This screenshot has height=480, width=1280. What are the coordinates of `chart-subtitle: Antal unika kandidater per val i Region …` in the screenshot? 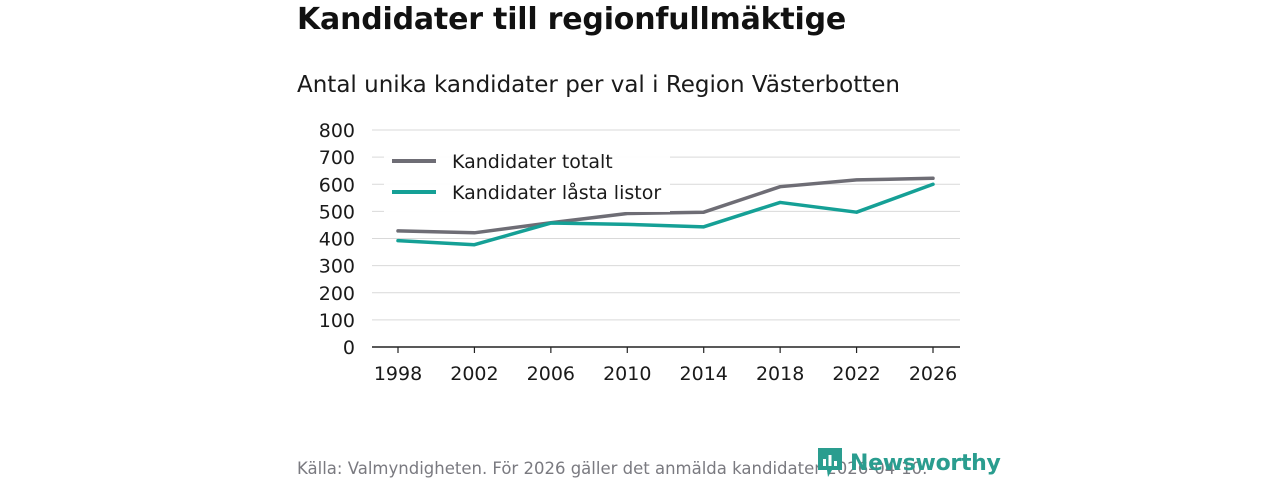 It's located at (598, 85).